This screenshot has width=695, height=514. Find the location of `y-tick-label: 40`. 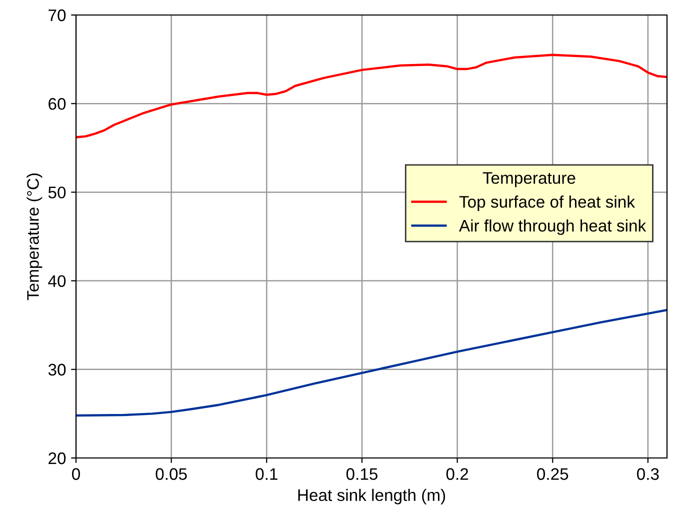

y-tick-label: 40 is located at coordinates (57, 281).